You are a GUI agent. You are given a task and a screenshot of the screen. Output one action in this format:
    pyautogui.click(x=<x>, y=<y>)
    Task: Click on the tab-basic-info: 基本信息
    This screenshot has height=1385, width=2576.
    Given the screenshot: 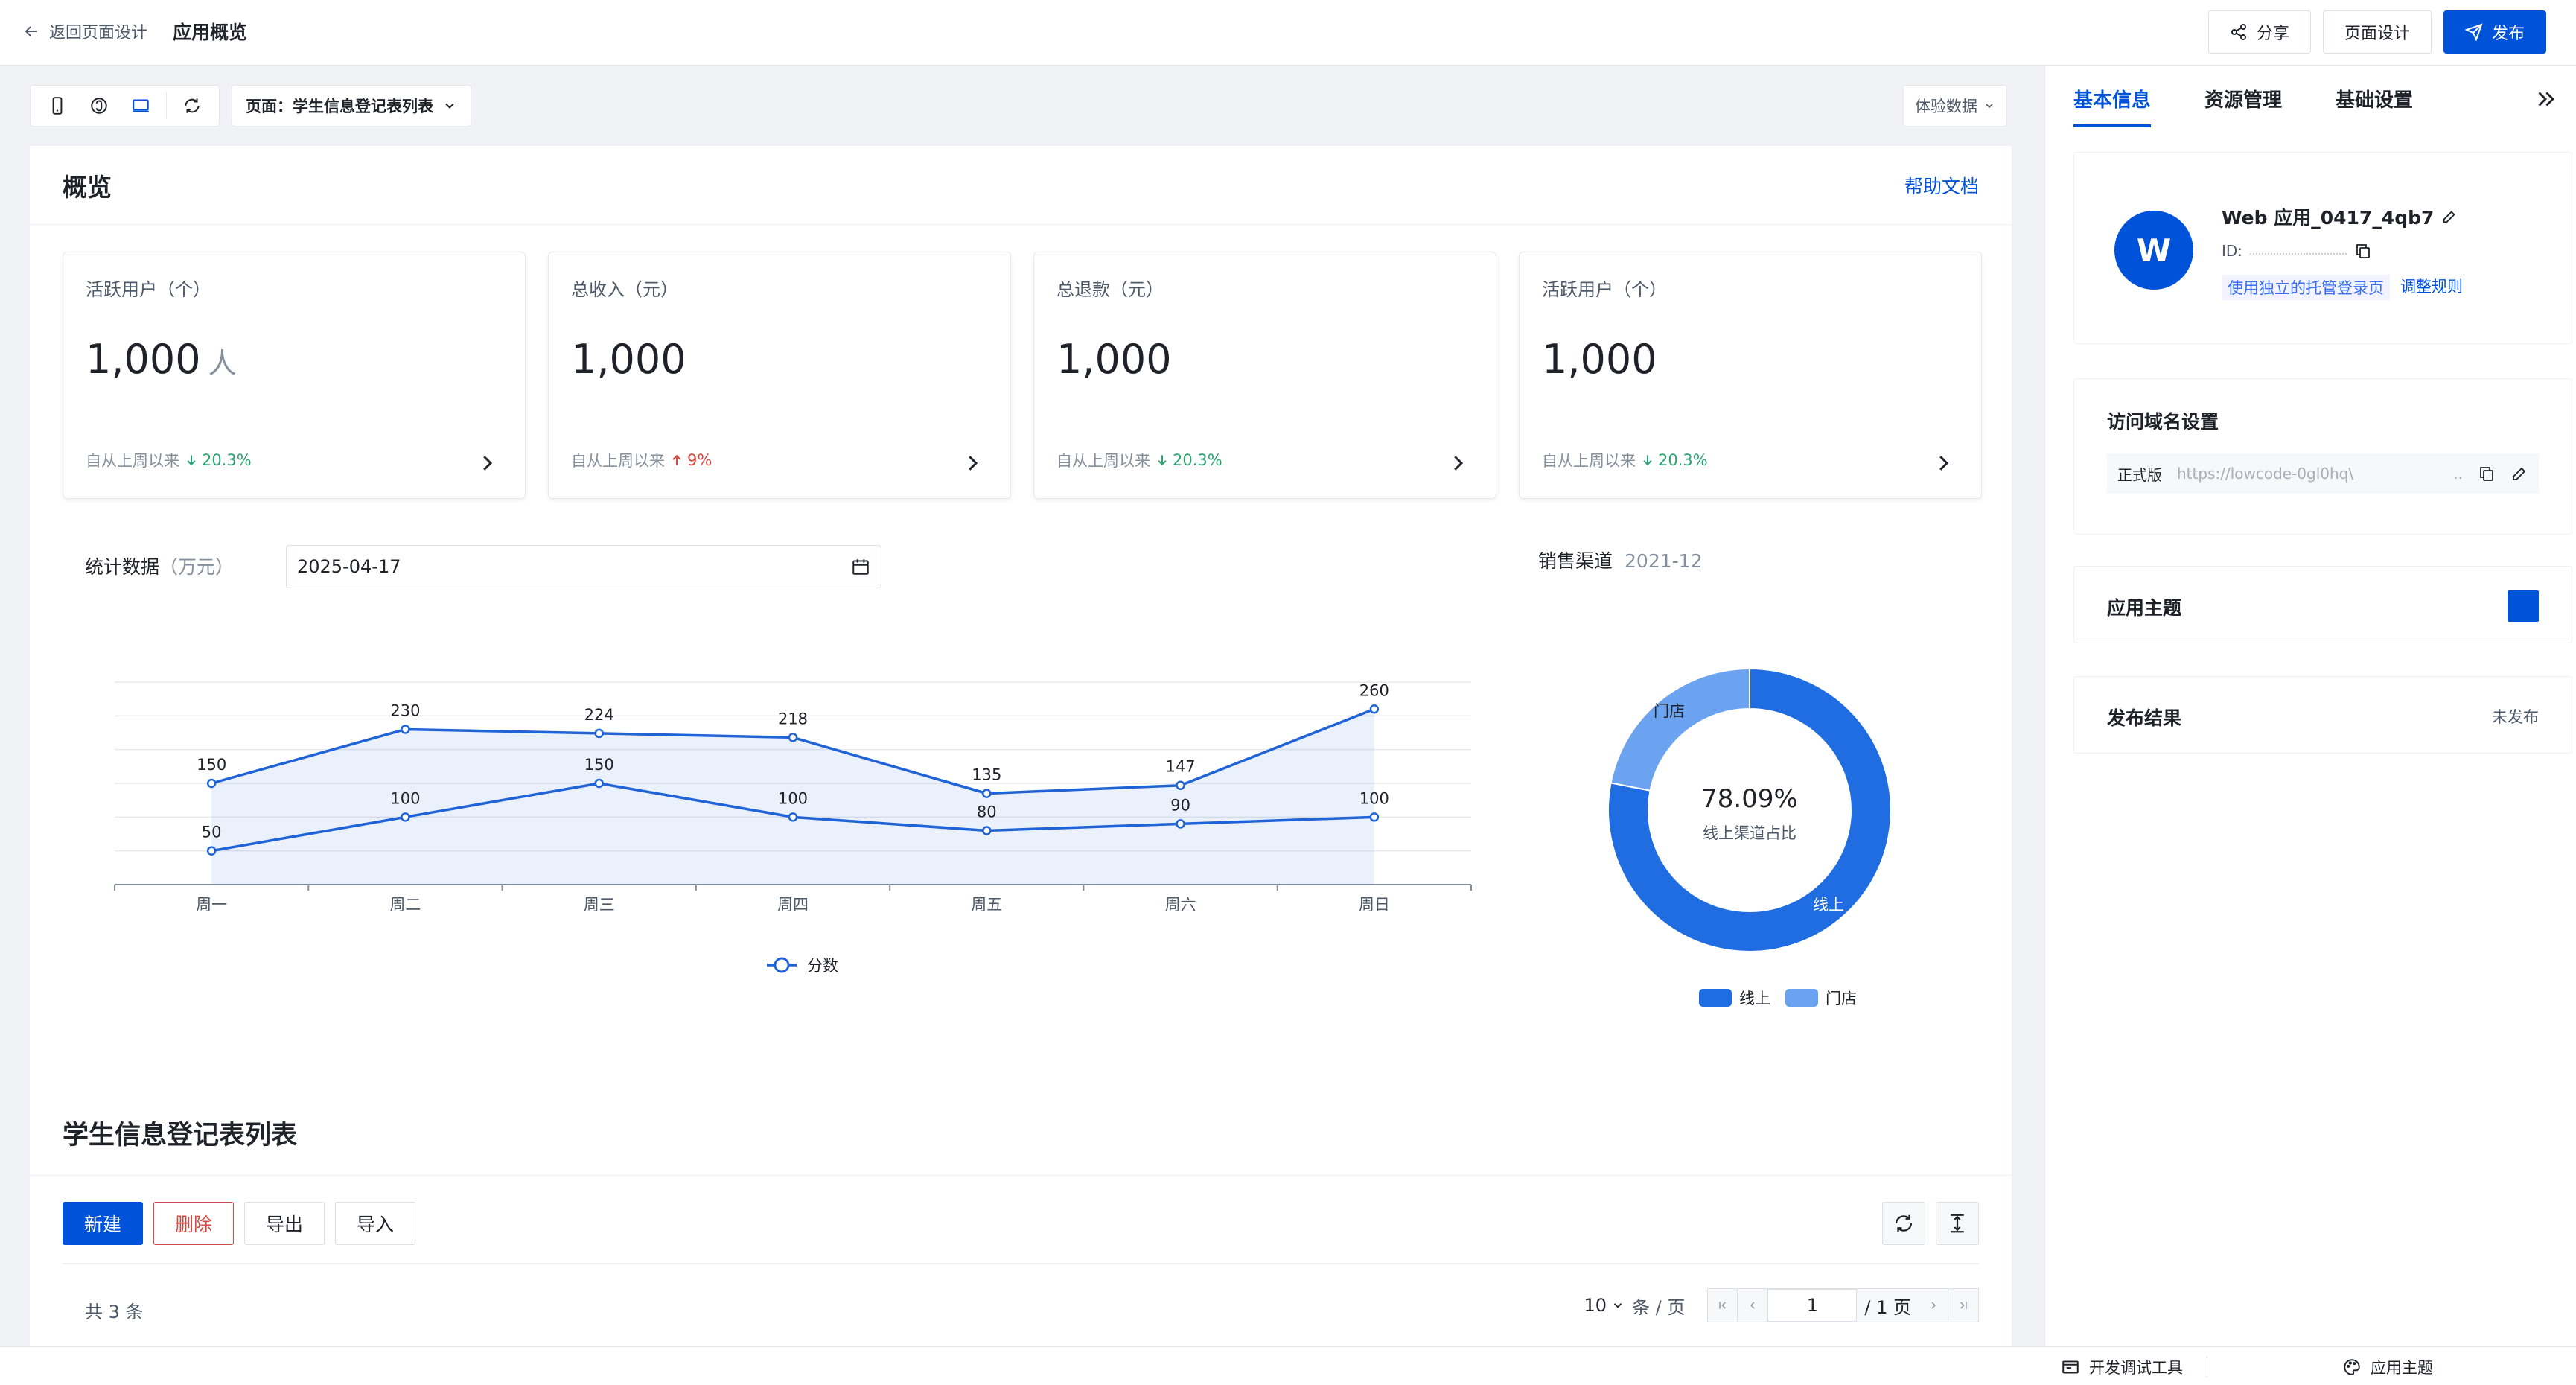 What is the action you would take?
    pyautogui.click(x=2112, y=106)
    